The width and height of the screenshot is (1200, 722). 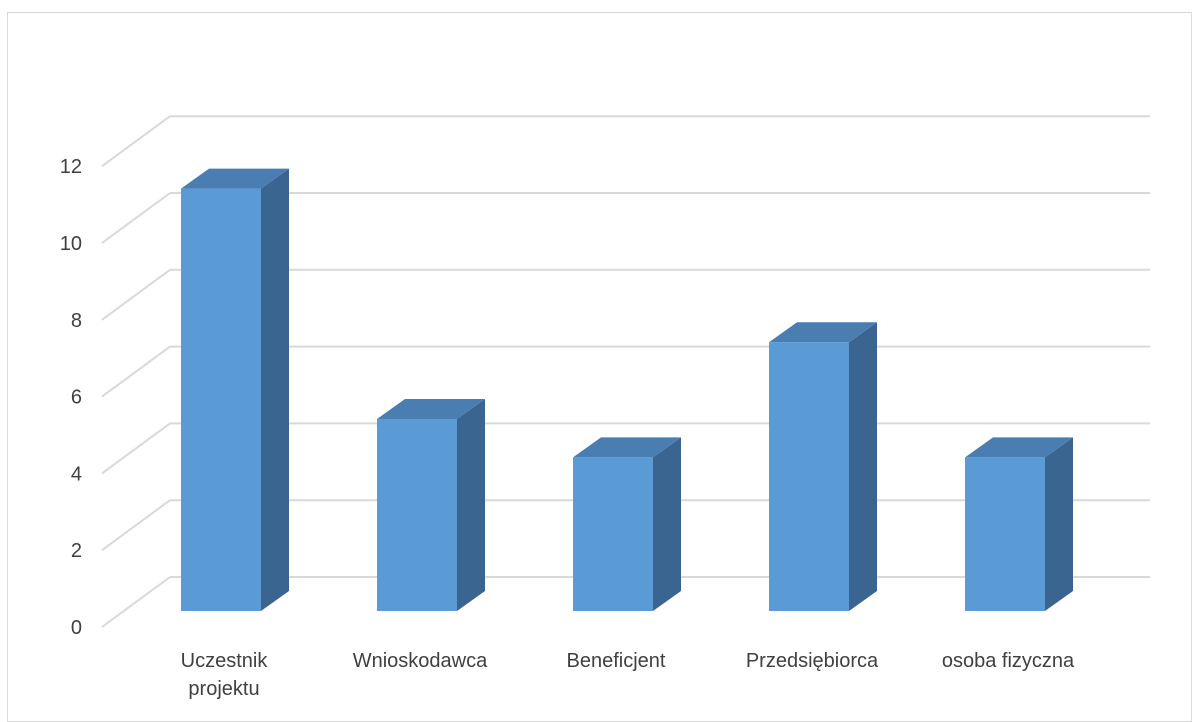 I want to click on y-tick-label: 0, so click(x=76, y=628).